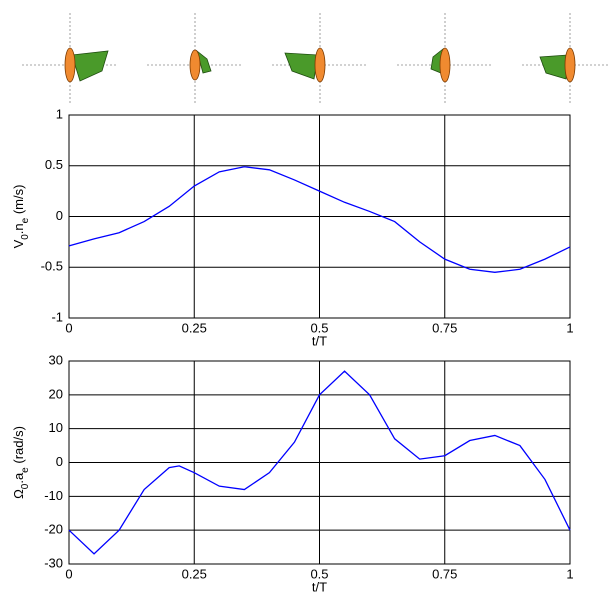 This screenshot has height=604, width=611. Describe the element at coordinates (18, 201) in the screenshot. I see `y-axis-label-part: (m/s)` at that location.